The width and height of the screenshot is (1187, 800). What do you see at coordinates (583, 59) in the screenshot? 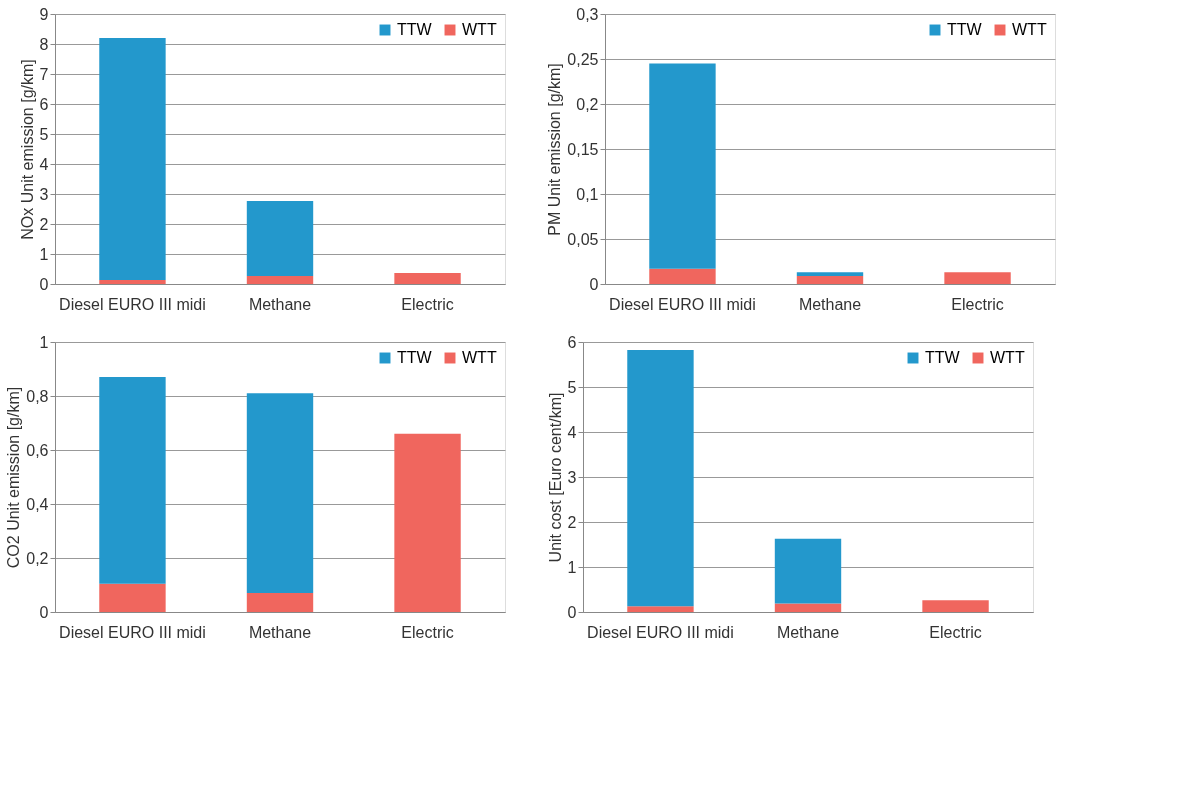
I see `y-tick-label: 0,25` at bounding box center [583, 59].